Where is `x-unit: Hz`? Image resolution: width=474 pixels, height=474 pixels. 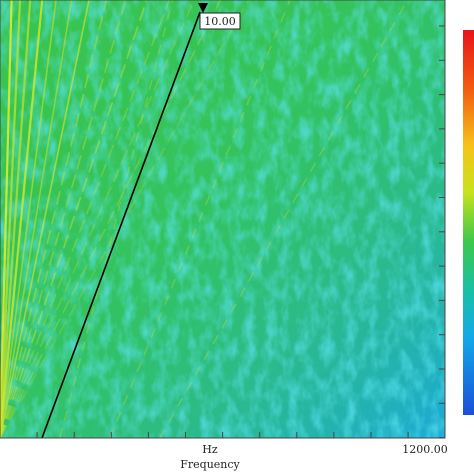 x-unit: Hz is located at coordinates (210, 449).